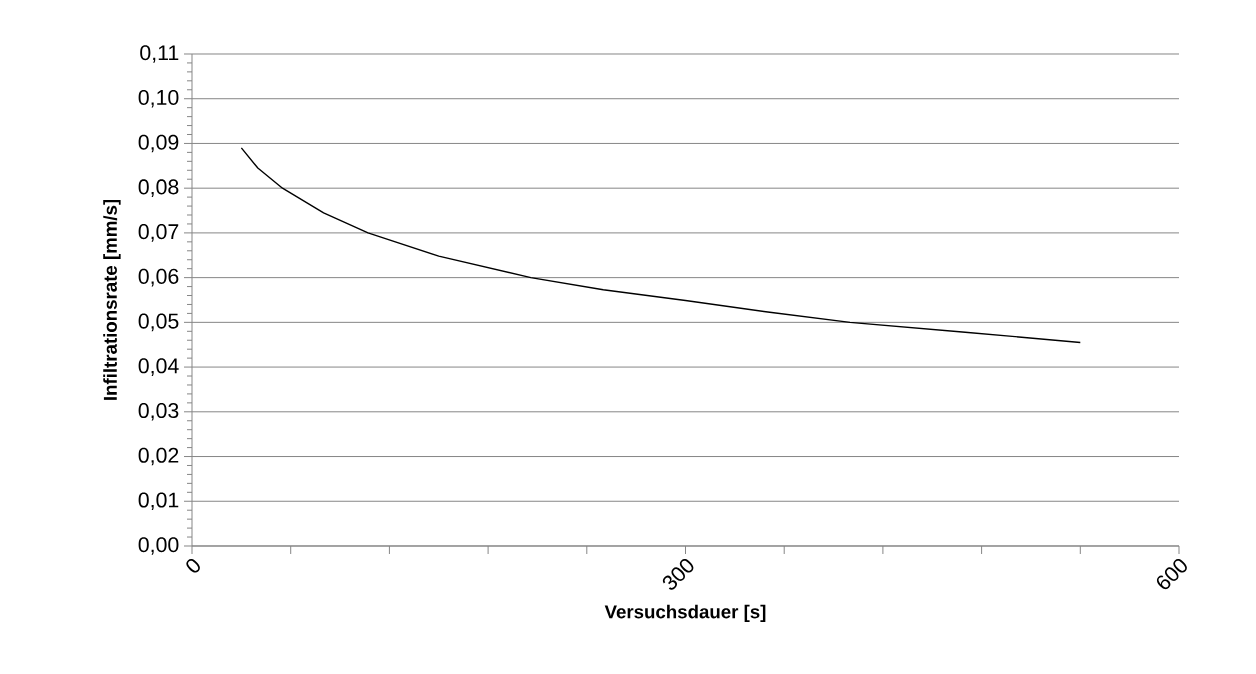 The image size is (1256, 674). Describe the element at coordinates (158, 412) in the screenshot. I see `y-tick-label: 0,03` at that location.